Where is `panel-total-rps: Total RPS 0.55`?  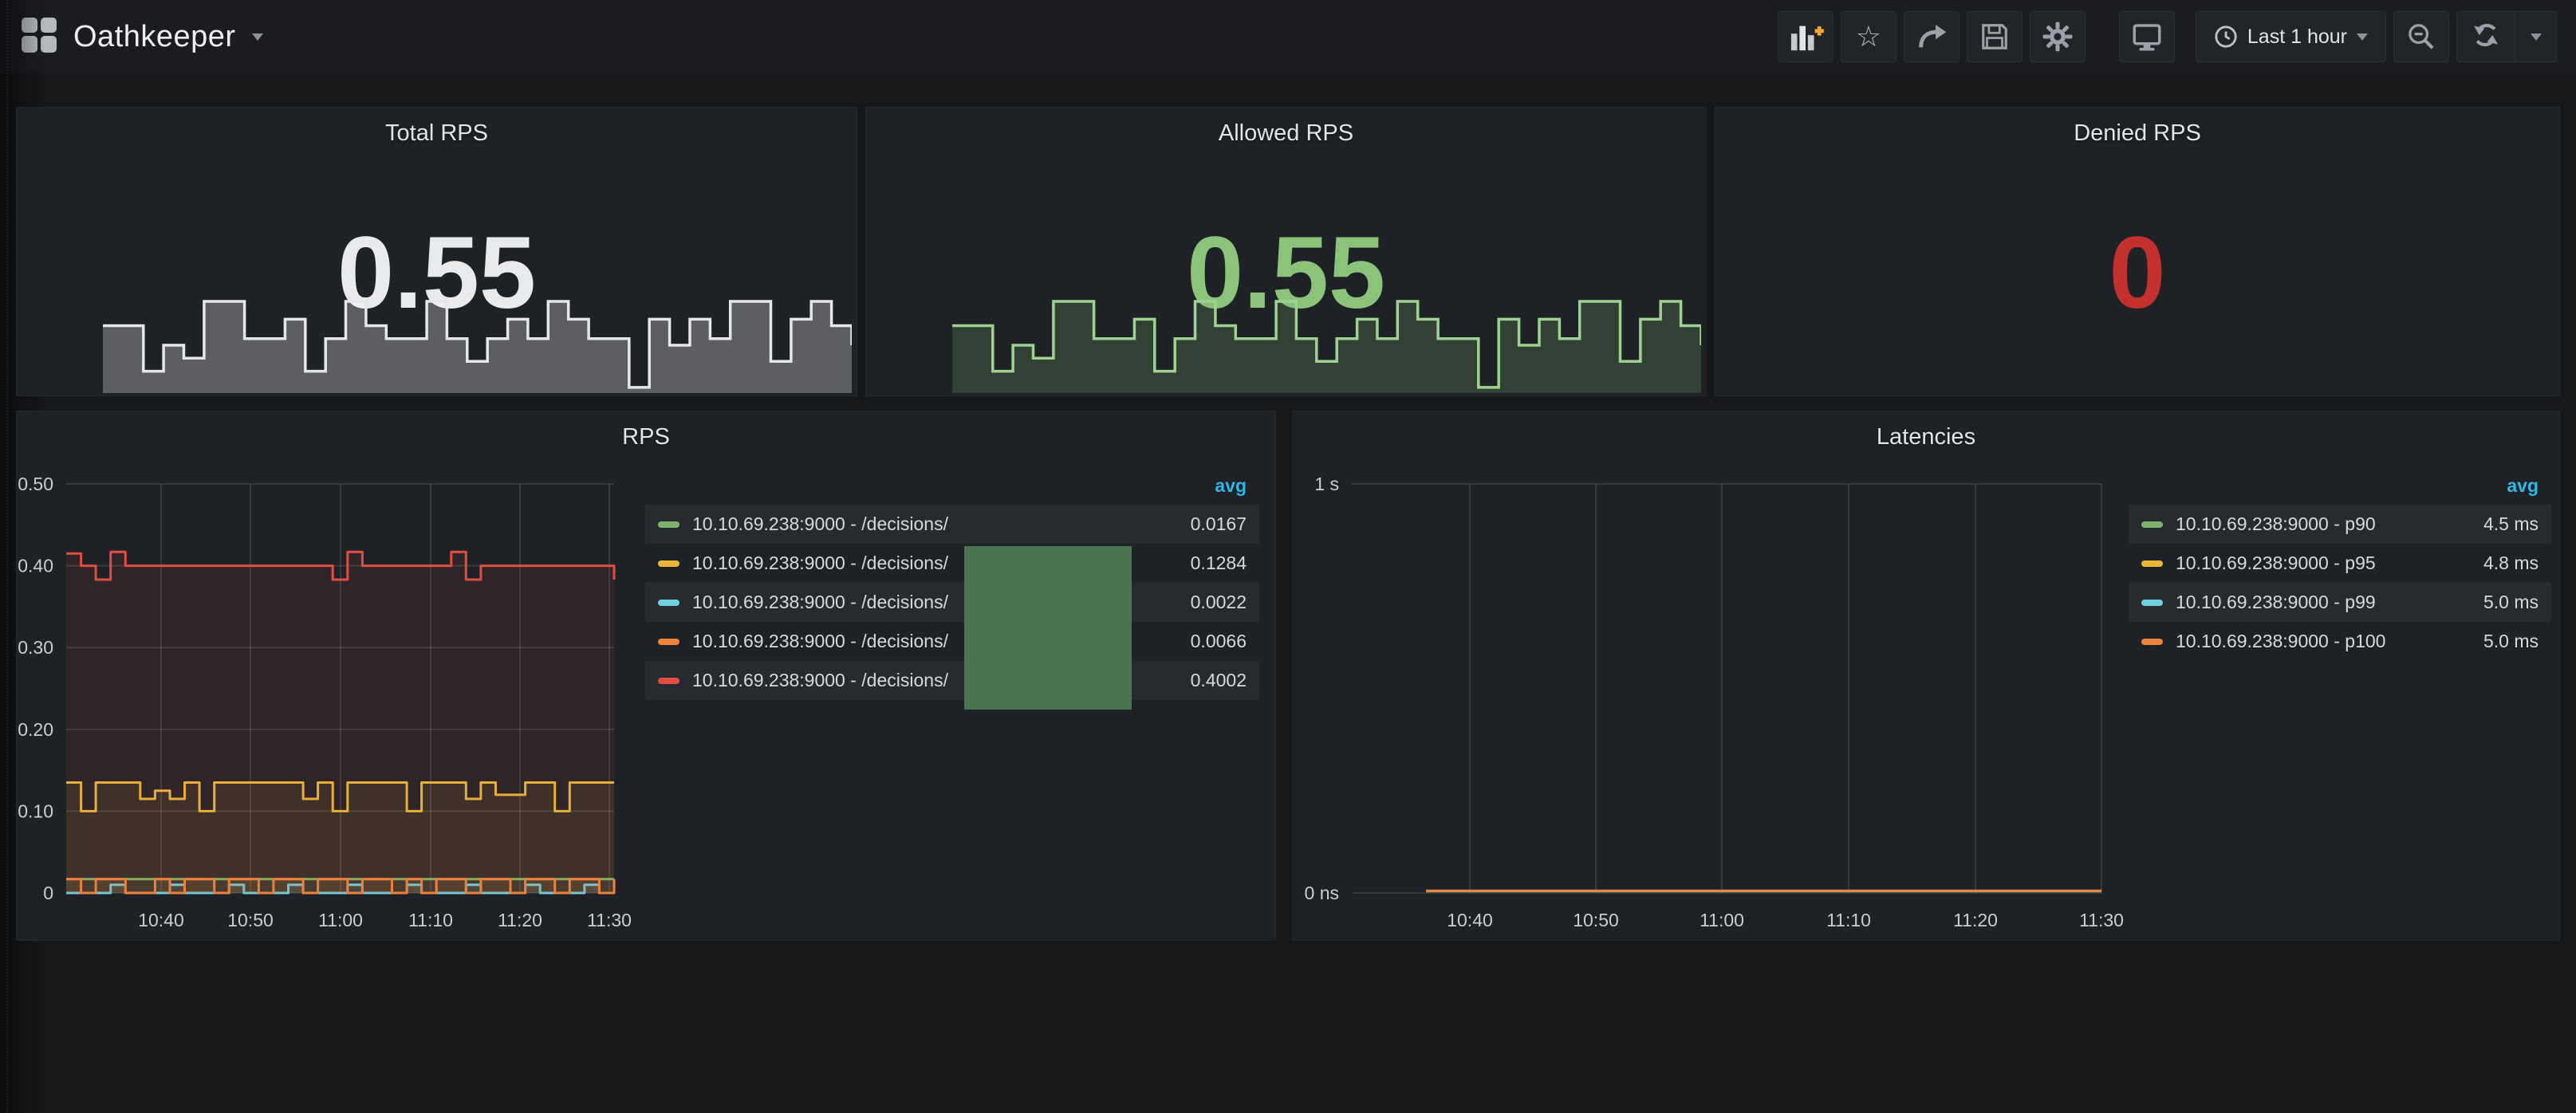
panel-total-rps: Total RPS 0.55 is located at coordinates (436, 252).